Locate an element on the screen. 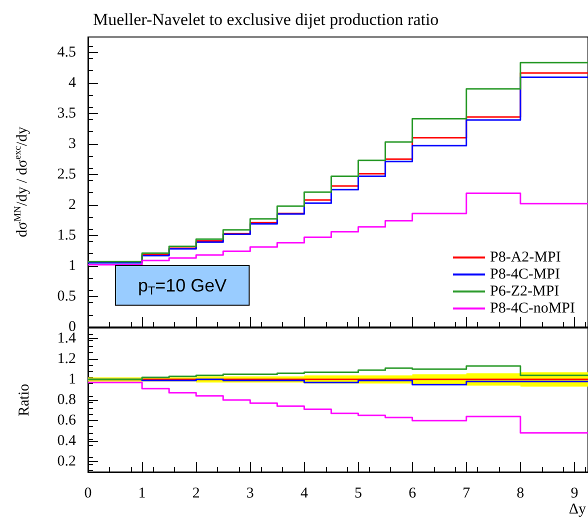 This screenshot has width=588, height=519. y-tick-label: 1.2 is located at coordinates (66, 358).